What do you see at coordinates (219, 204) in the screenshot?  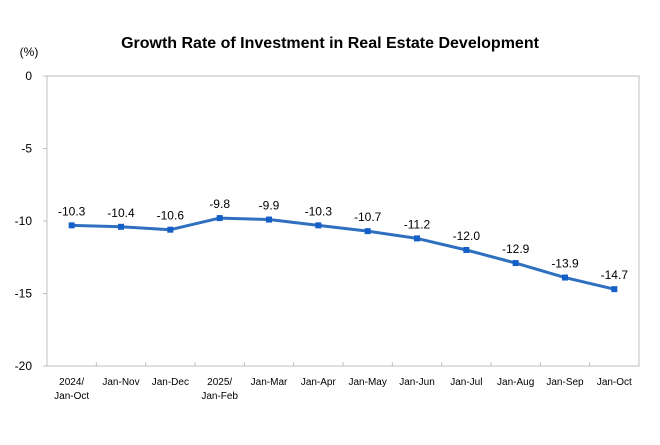 I see `data-label: -9.8` at bounding box center [219, 204].